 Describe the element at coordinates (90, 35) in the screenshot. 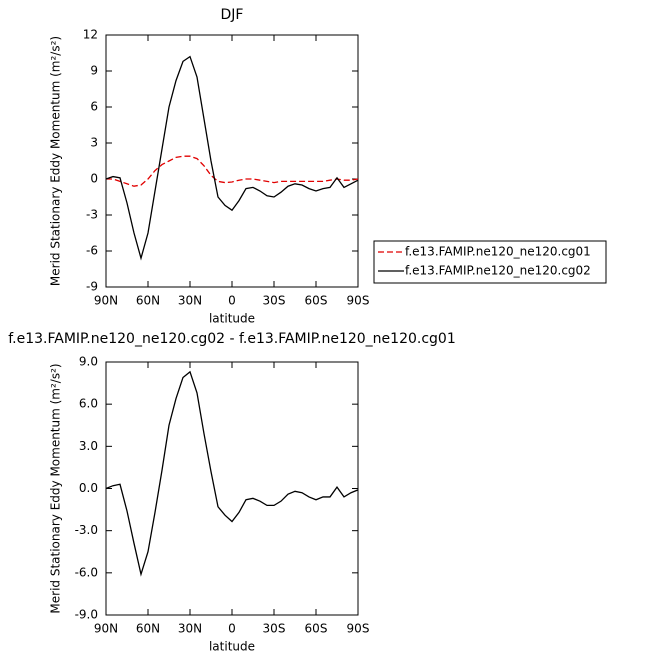

I see `y-tick-label: 12` at that location.